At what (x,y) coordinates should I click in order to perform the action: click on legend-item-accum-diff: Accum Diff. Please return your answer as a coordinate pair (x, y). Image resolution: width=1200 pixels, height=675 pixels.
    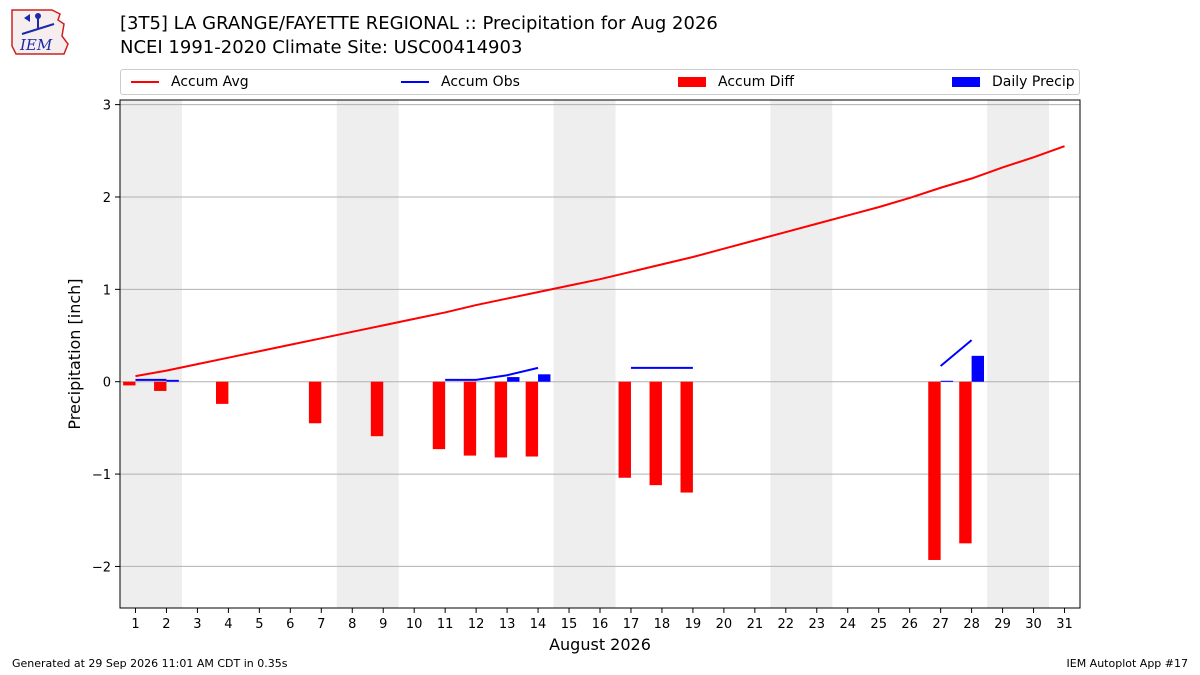
    Looking at the image, I should click on (736, 82).